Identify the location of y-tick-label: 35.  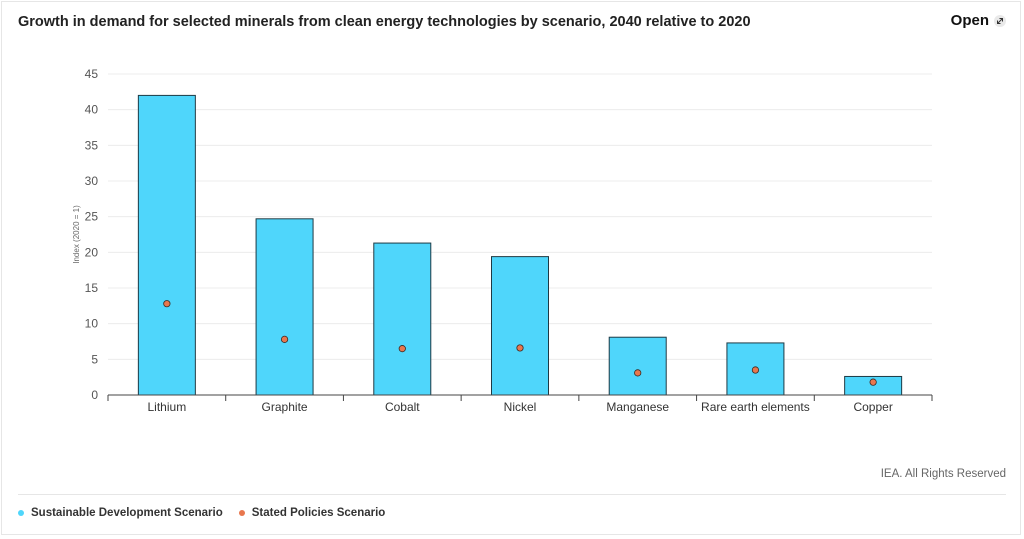
(92, 145).